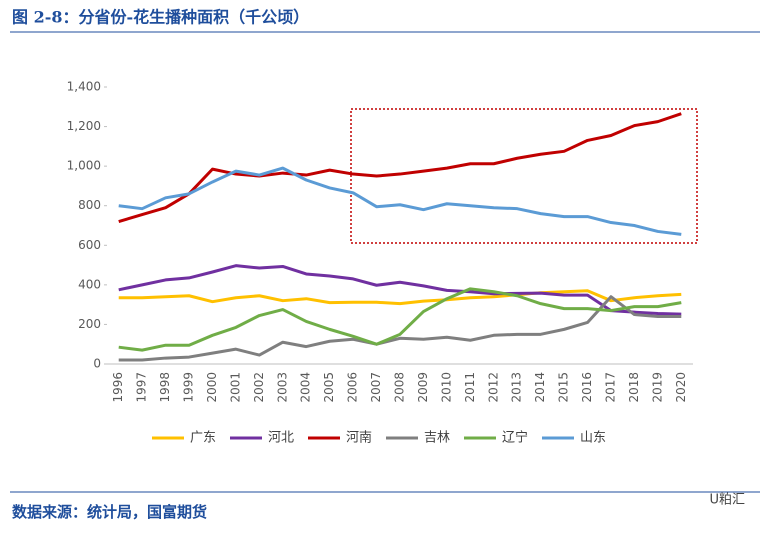 The width and height of the screenshot is (770, 535). Describe the element at coordinates (400, 387) in the screenshot. I see `x-tick-label: 2008` at that location.